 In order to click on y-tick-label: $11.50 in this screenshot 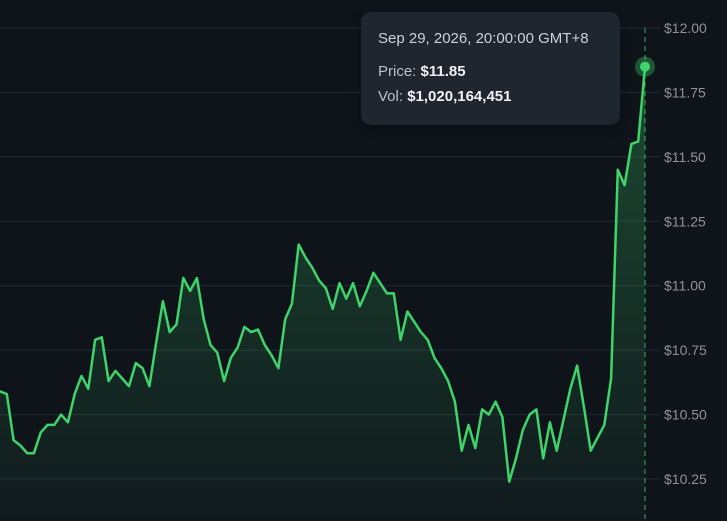, I will do `click(685, 157)`.